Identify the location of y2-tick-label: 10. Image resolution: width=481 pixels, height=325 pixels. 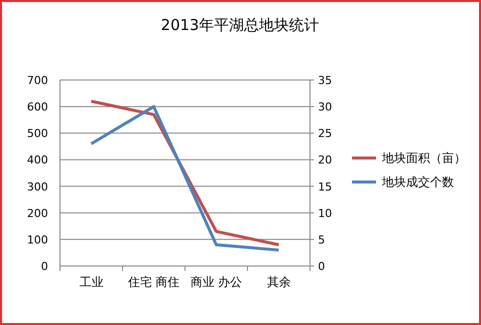
(325, 213).